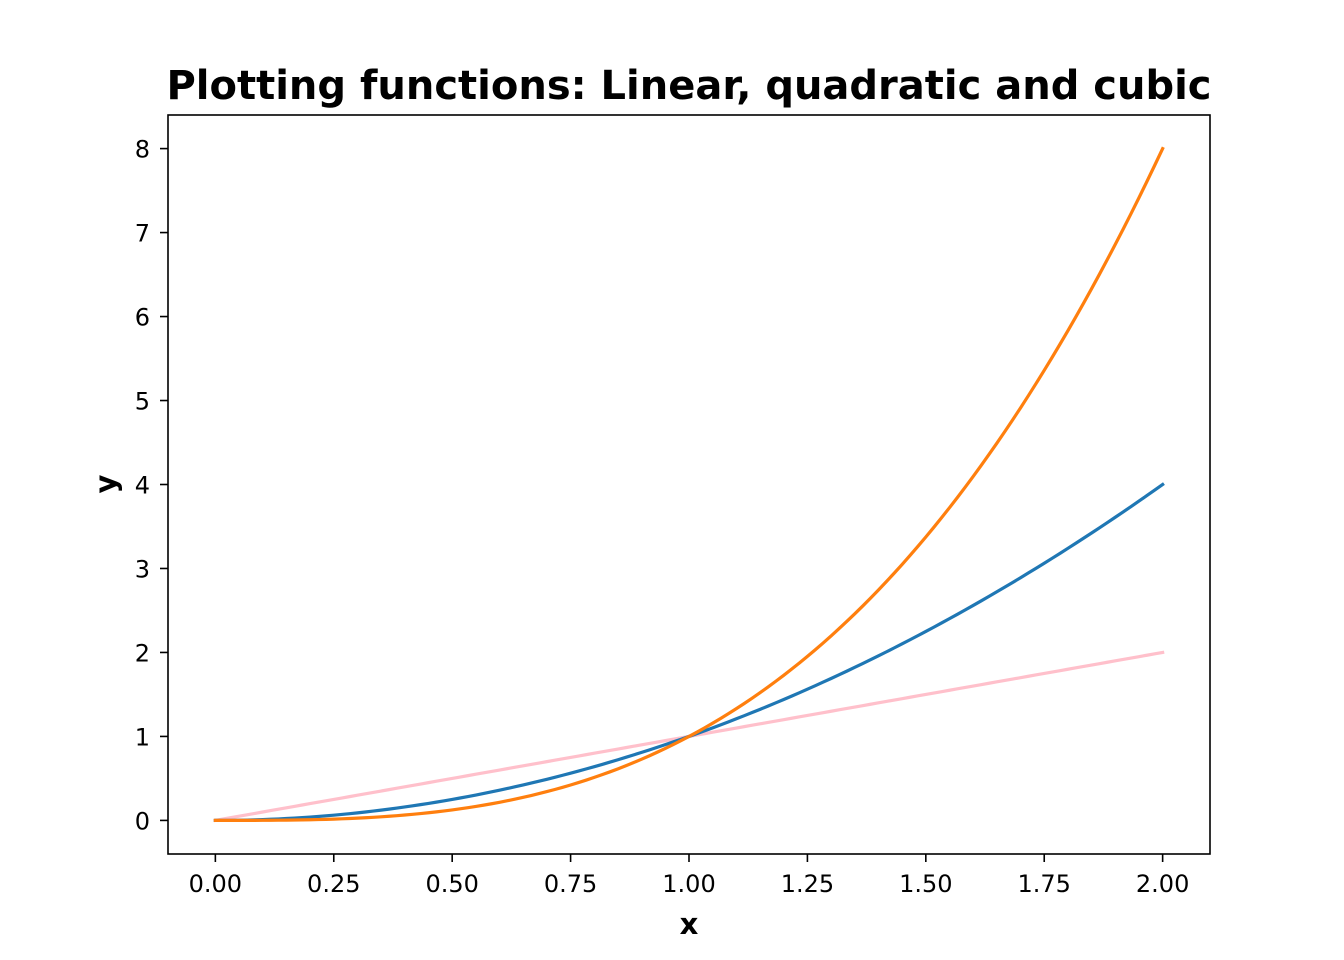  Describe the element at coordinates (333, 884) in the screenshot. I see `x-tick-label: 0.25` at that location.